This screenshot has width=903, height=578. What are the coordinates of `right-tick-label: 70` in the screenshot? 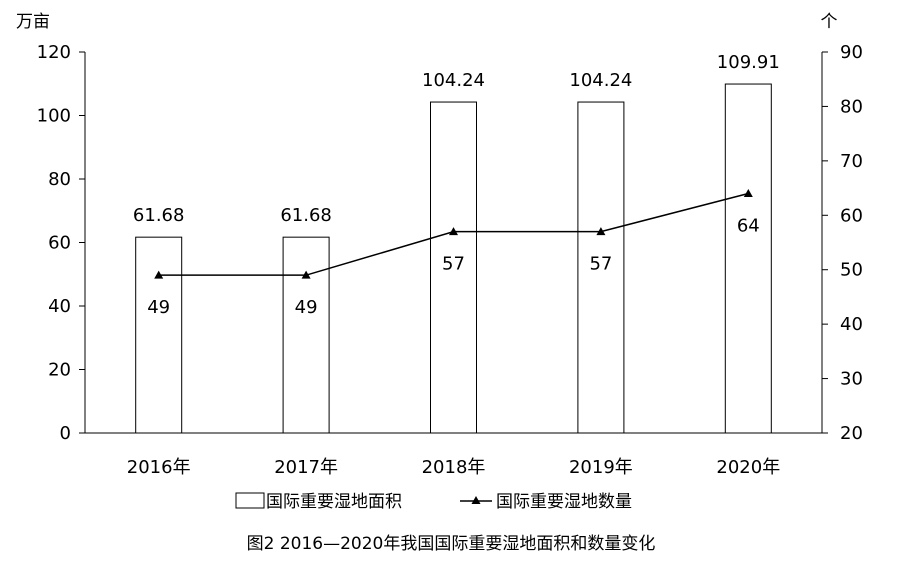 It's located at (851, 161).